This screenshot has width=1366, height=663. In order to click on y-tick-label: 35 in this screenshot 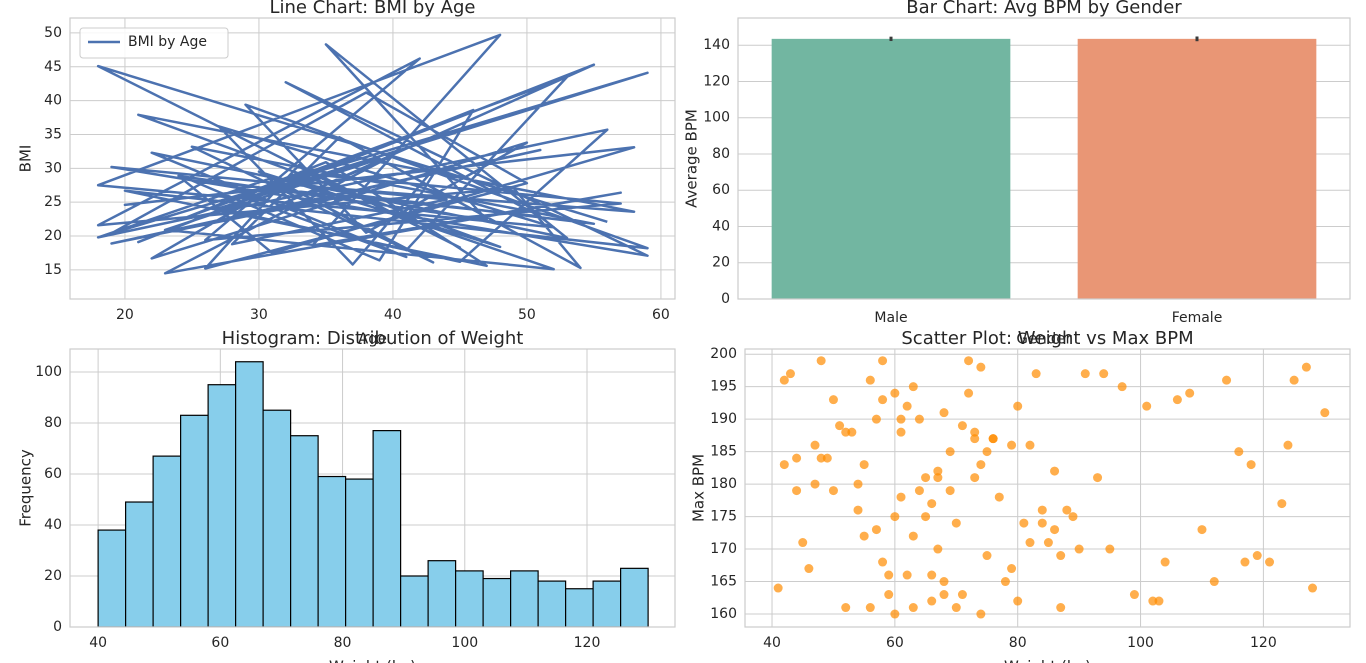, I will do `click(53, 134)`.